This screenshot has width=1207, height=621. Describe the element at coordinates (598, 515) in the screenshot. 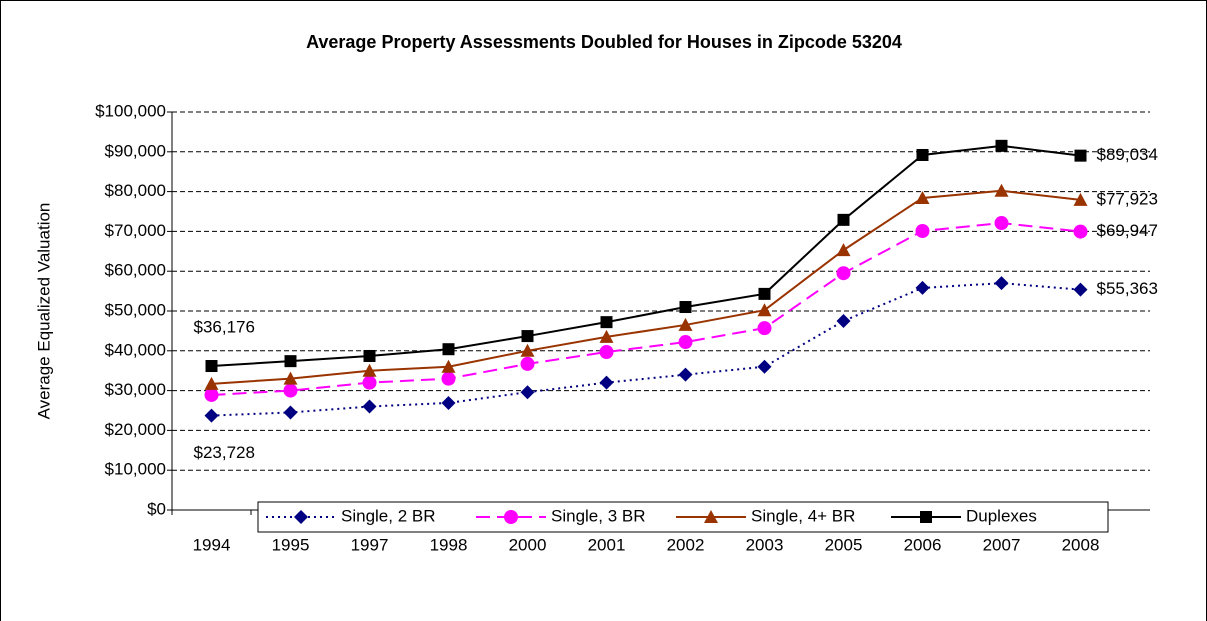

I see `legend-label: Single, 3 BR` at that location.